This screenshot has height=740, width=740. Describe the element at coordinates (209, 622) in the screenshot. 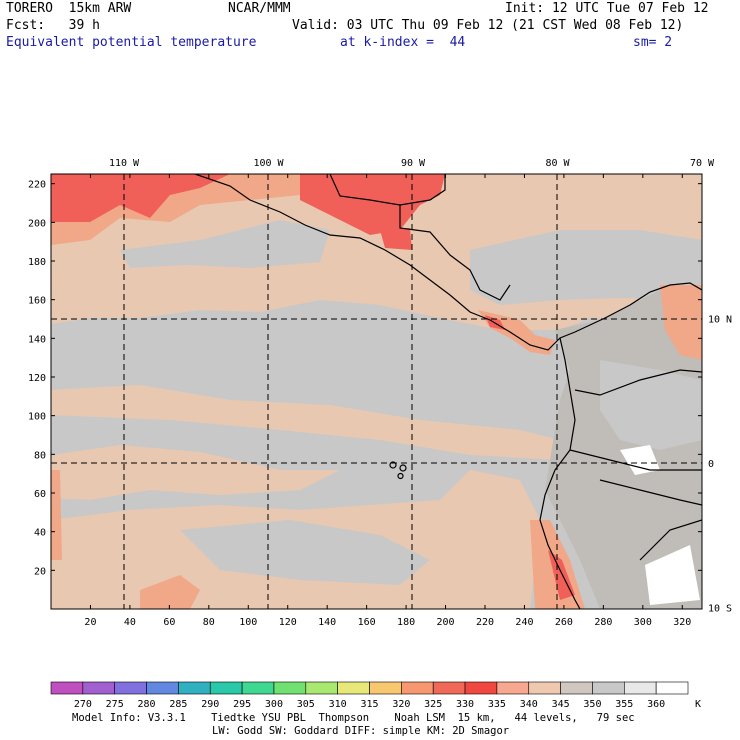

I see `x-tick-label: 80` at that location.